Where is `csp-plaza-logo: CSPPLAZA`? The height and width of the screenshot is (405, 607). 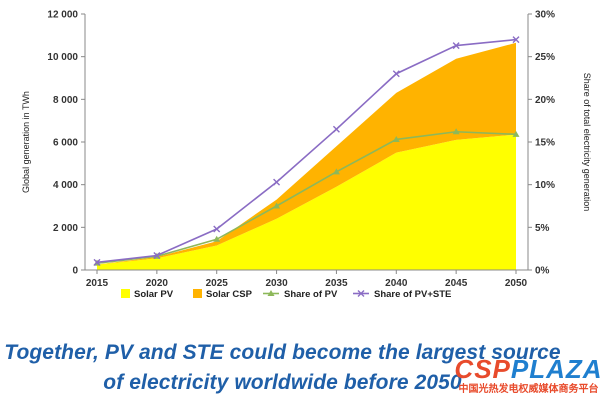
csp-plaza-logo: CSPPLAZA is located at coordinates (528, 369).